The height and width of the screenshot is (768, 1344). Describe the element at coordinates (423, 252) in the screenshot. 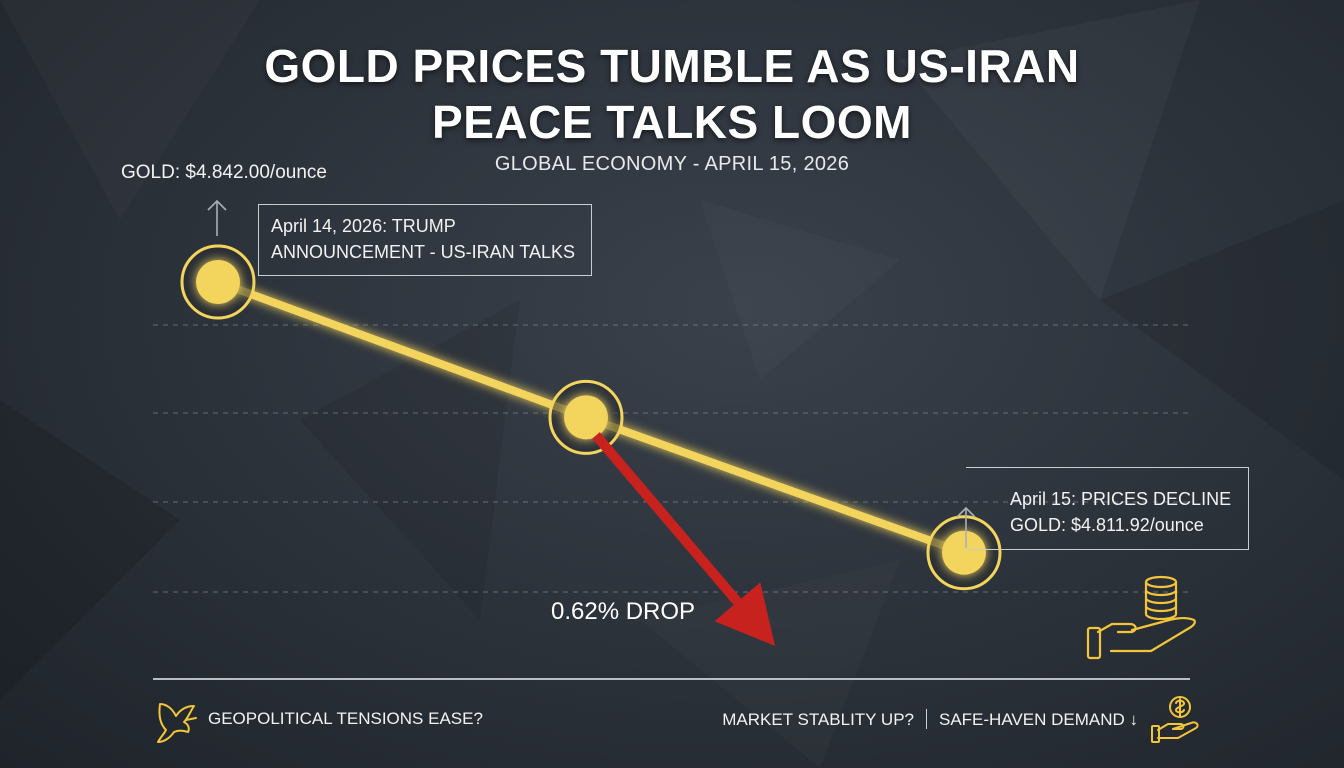

I see `event-callout-line-2: ANNOUNCEMENT - US-IRAN TALKS` at that location.